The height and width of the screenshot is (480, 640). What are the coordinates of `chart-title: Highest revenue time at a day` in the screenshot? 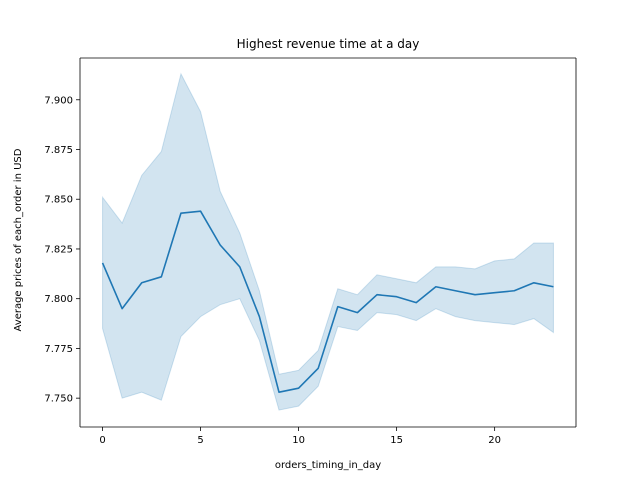 It's located at (328, 44).